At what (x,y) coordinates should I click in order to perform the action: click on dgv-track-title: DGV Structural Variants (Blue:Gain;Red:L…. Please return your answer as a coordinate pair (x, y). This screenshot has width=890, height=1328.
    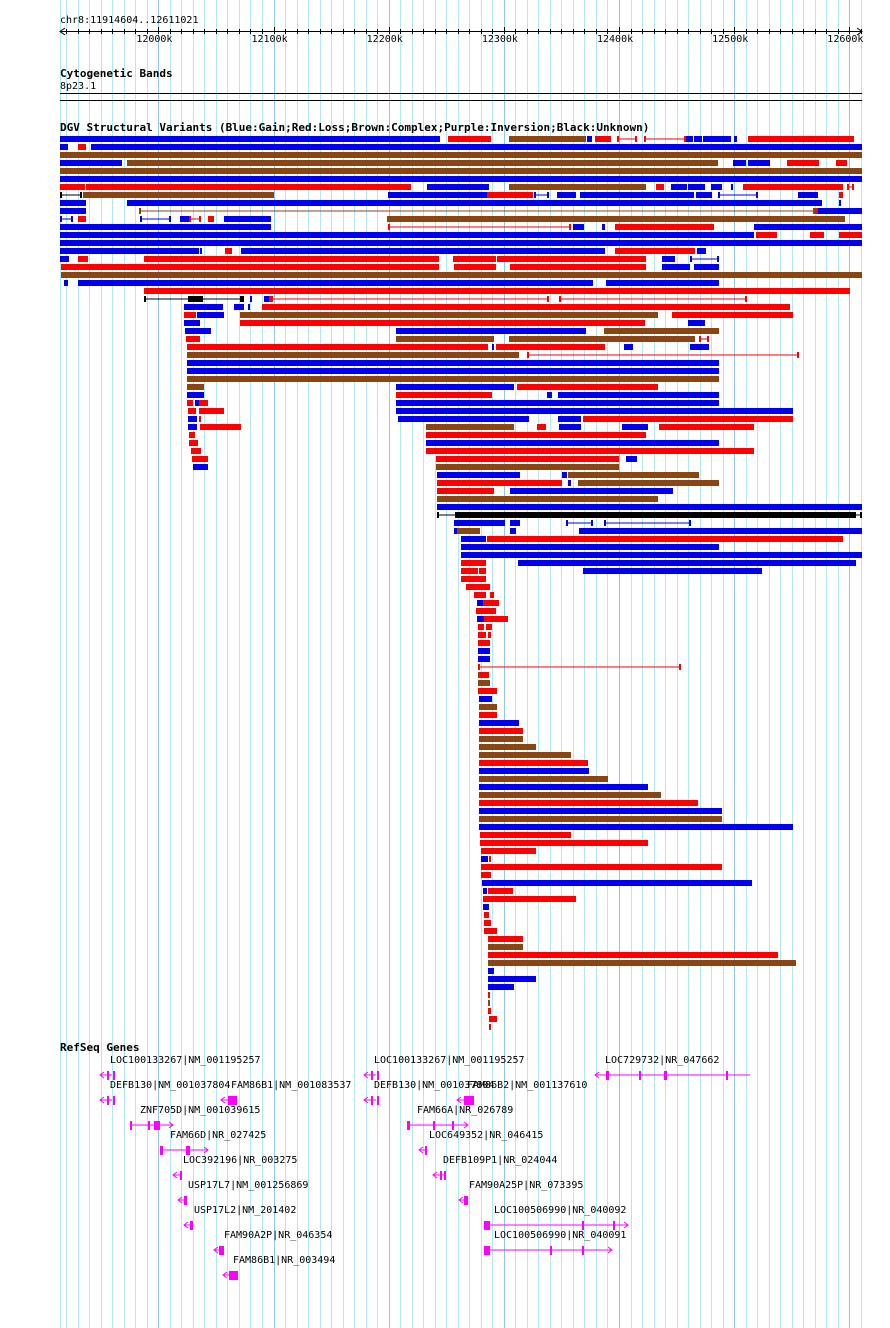
    Looking at the image, I should click on (355, 127).